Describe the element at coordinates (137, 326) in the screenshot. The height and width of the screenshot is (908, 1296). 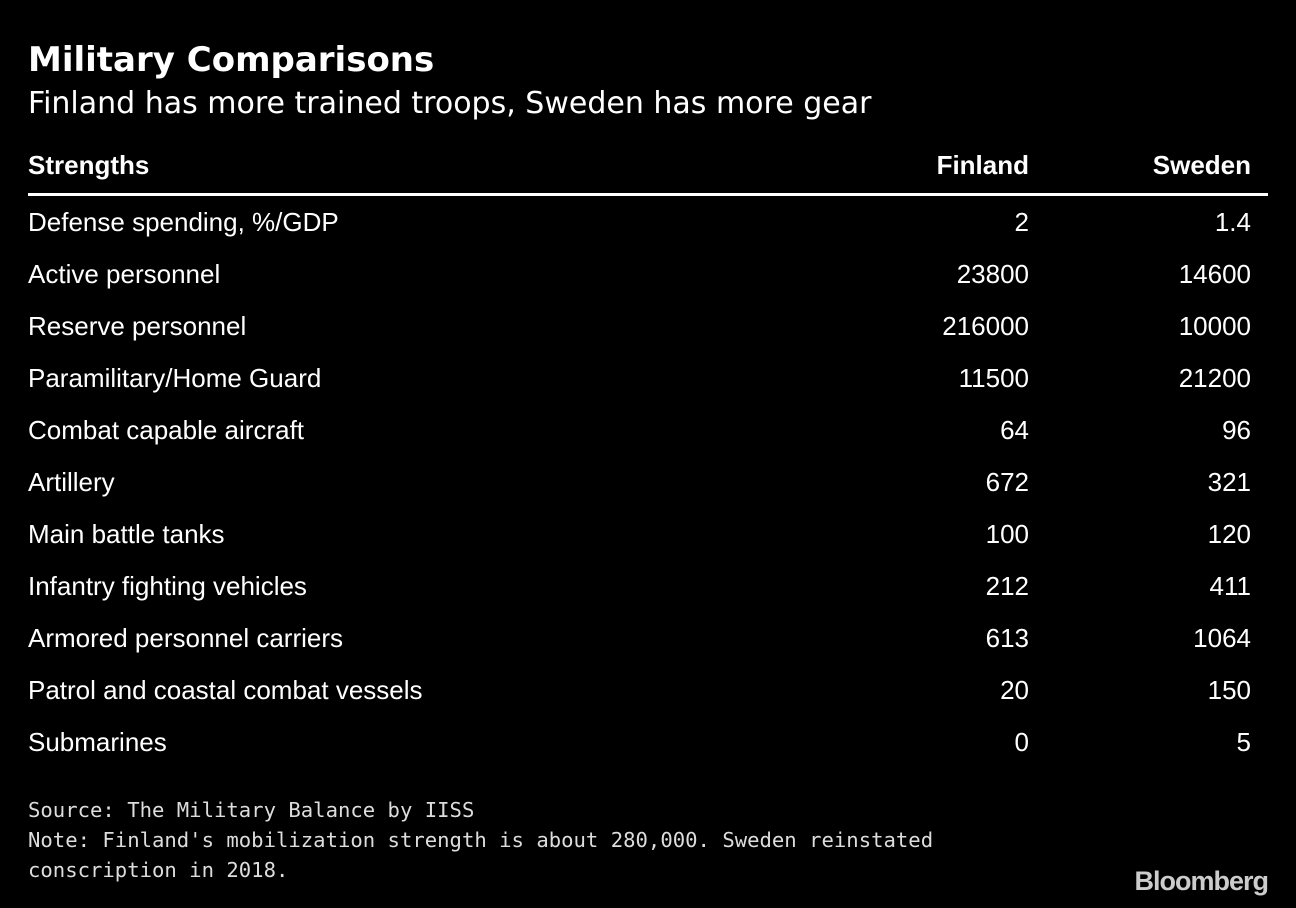
I see `row-label: Reserve personnel` at that location.